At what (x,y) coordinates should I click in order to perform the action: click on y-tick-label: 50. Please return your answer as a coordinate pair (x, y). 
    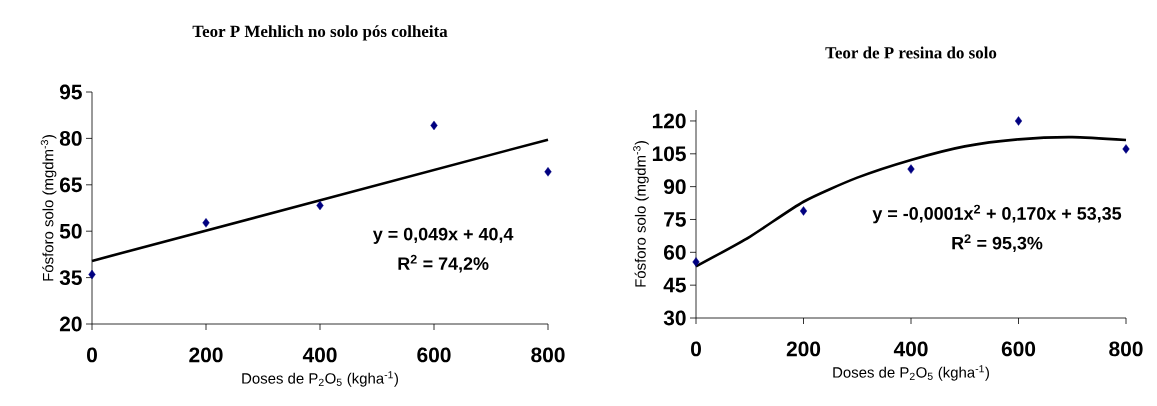
    Looking at the image, I should click on (70, 231).